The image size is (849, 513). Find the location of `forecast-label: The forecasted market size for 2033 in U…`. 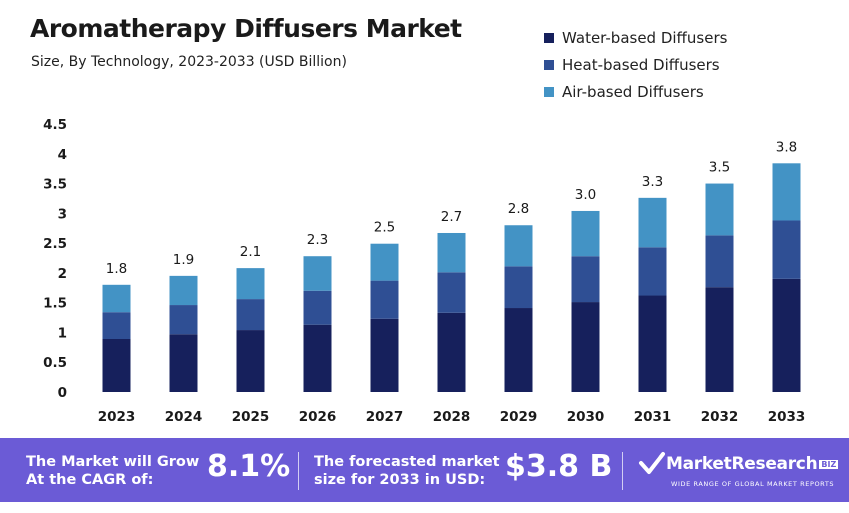

forecast-label: The forecasted market size for 2033 in U… is located at coordinates (407, 471).